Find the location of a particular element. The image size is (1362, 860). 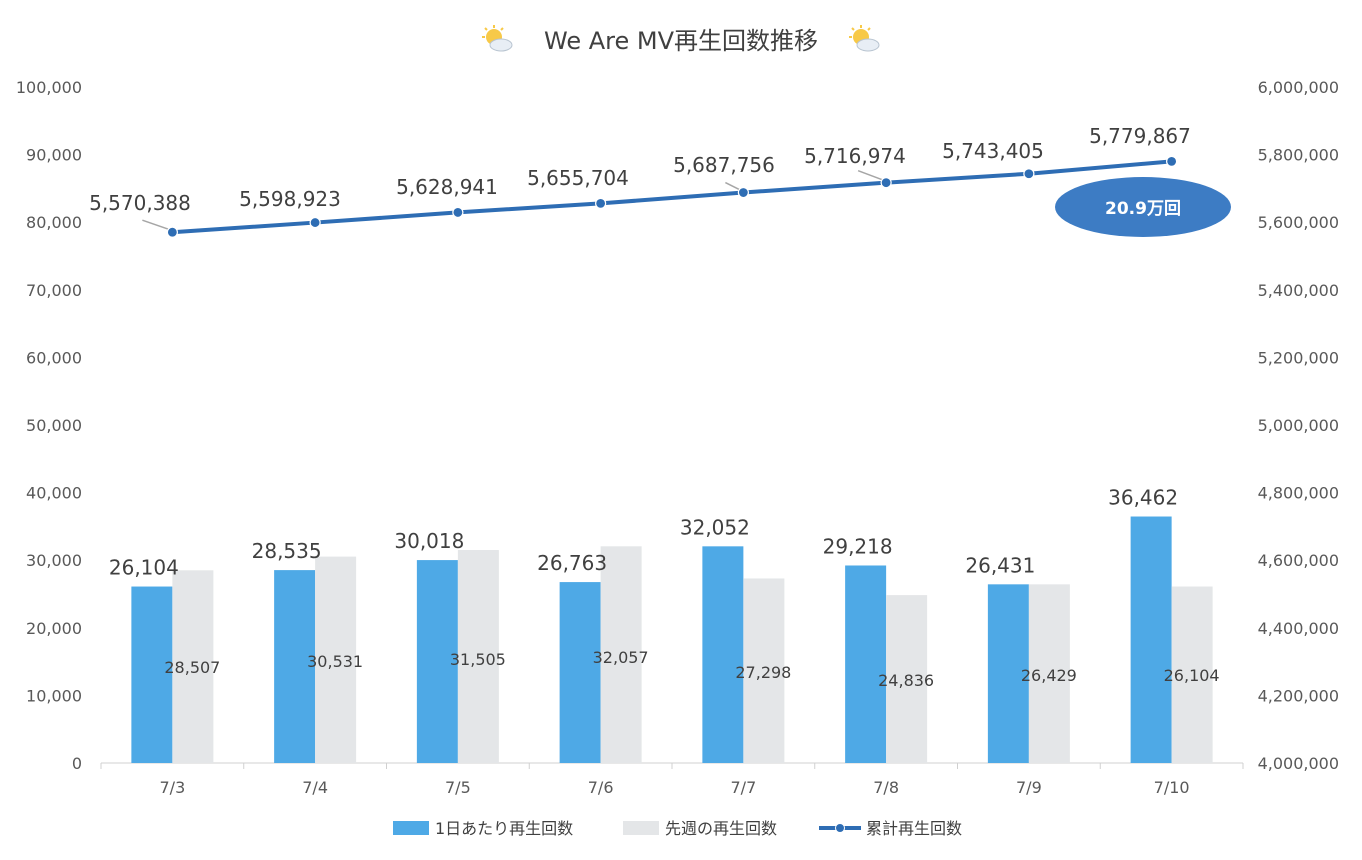

legend-swatch-last-week-plays is located at coordinates (641, 828).